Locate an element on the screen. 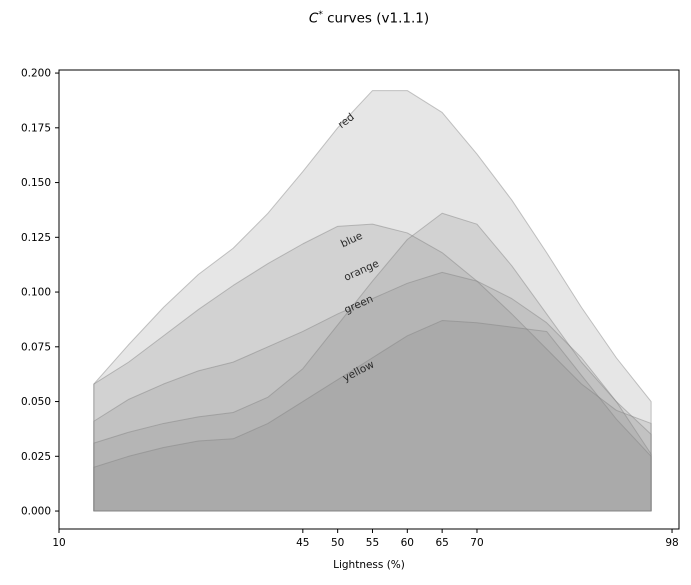 This screenshot has height=585, width=691. x-axis-label: Lightness (%) is located at coordinates (369, 565).